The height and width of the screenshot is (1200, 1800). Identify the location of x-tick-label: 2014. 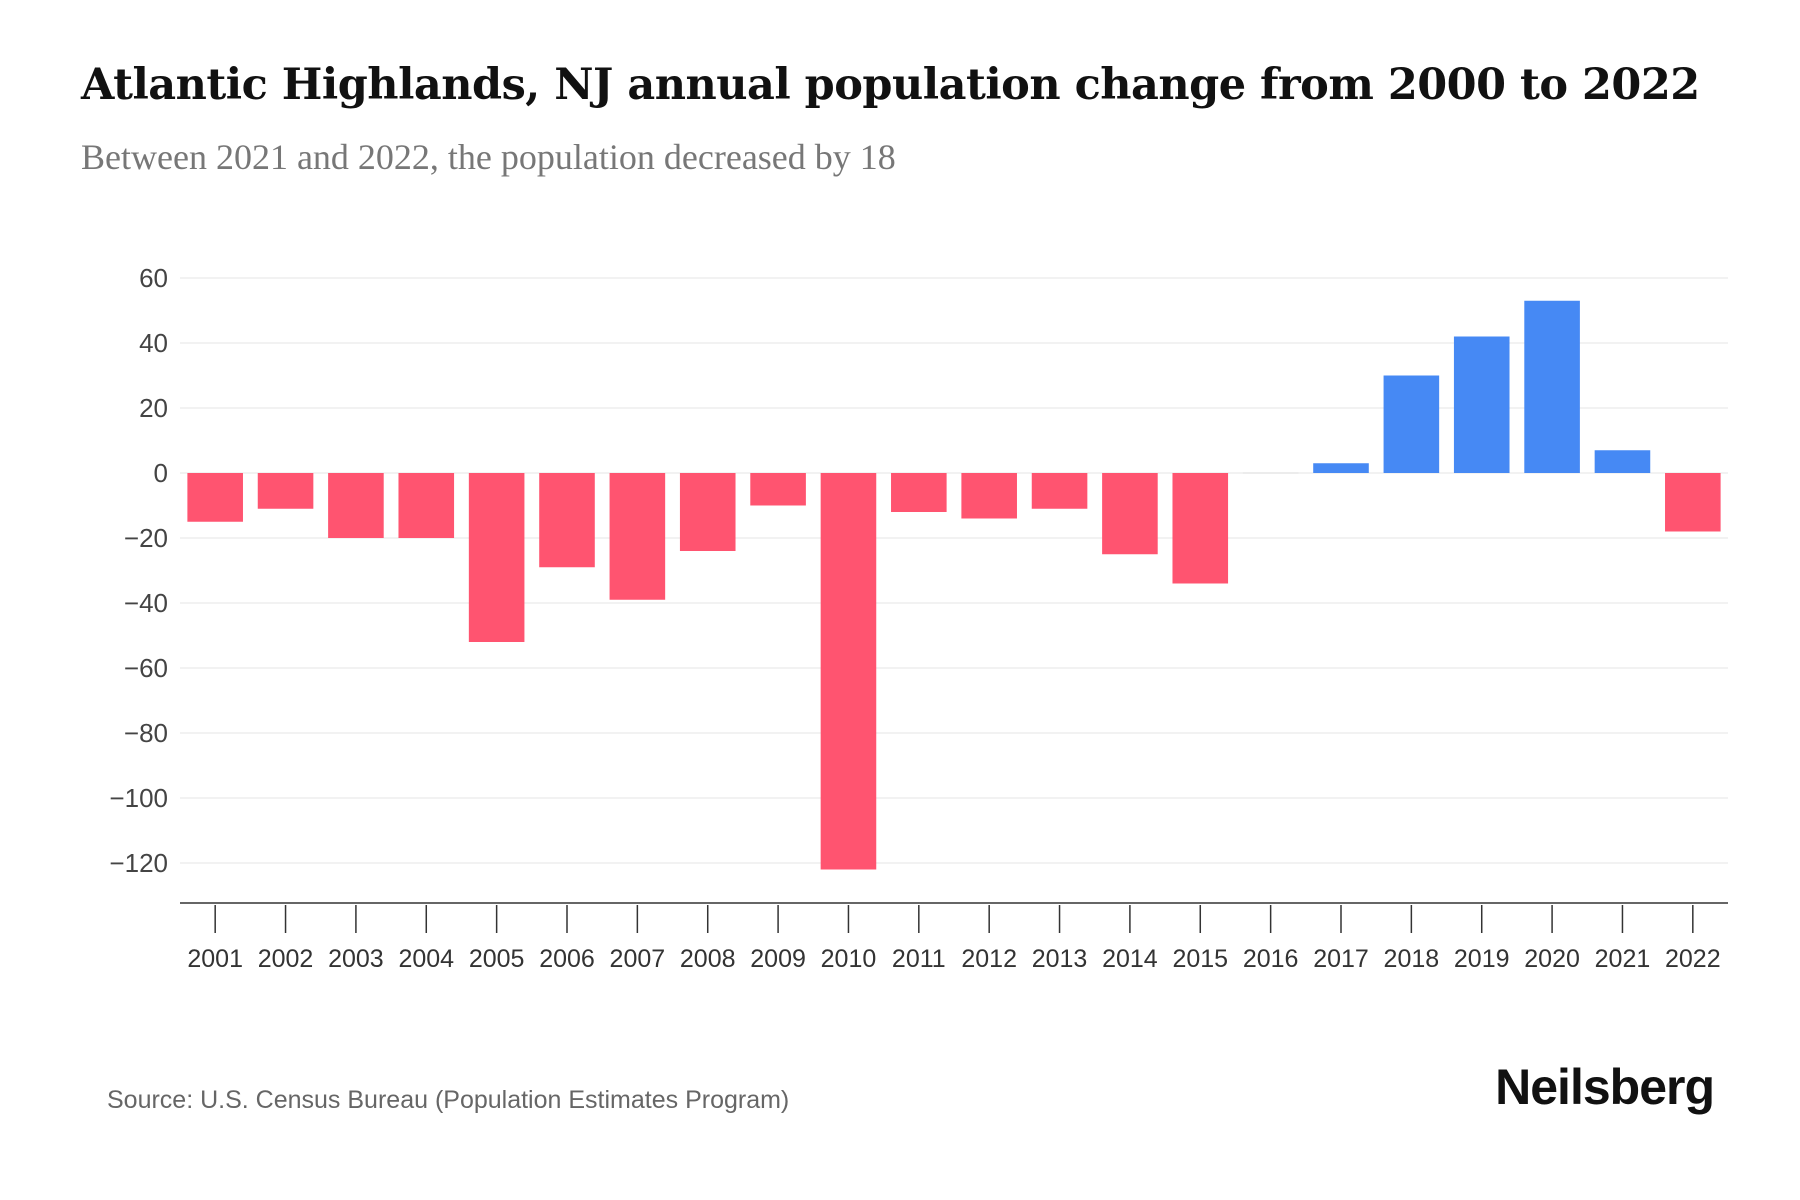
(1130, 959).